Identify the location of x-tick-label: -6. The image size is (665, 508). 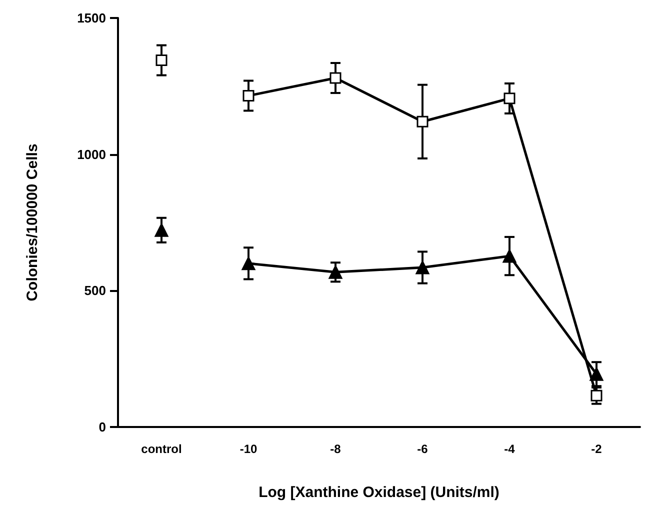
(422, 449).